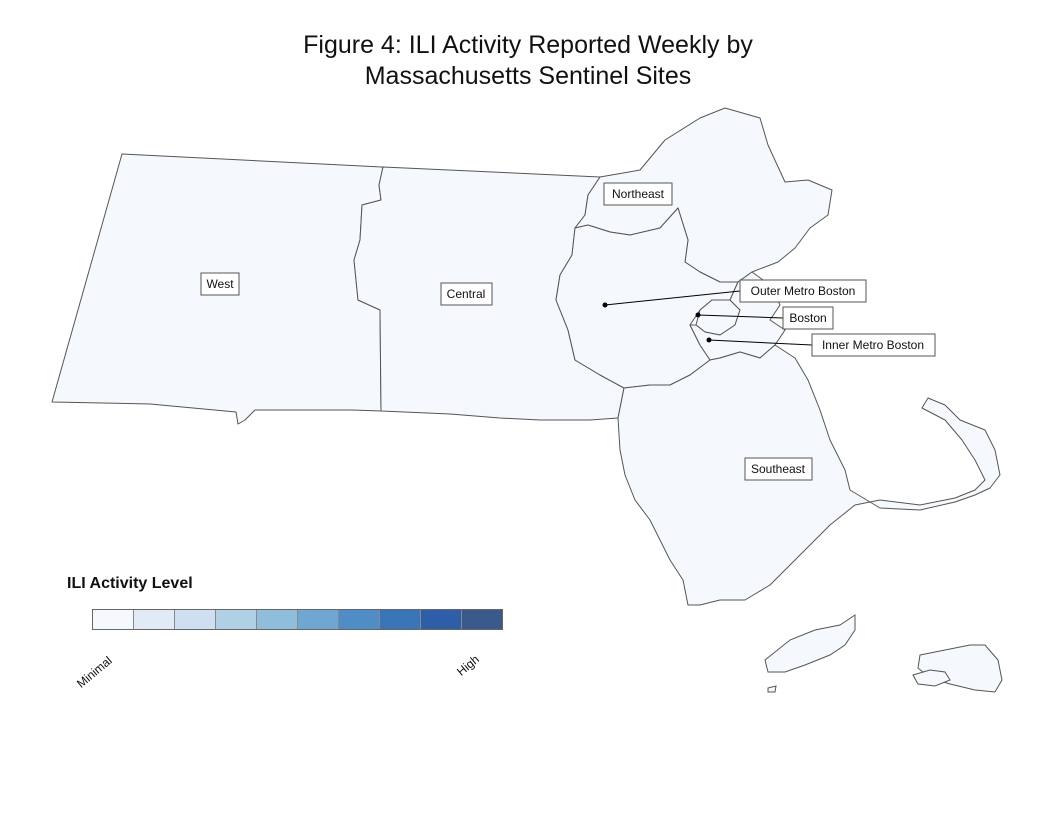  I want to click on title-line-2: Massachusetts Sentinel Sites, so click(528, 76).